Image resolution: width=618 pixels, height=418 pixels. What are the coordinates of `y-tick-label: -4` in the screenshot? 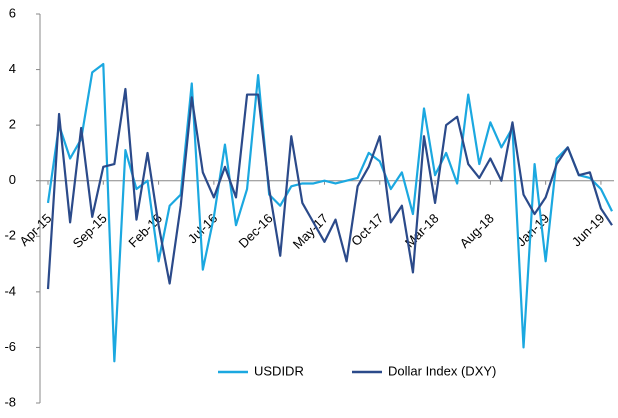 It's located at (10, 290).